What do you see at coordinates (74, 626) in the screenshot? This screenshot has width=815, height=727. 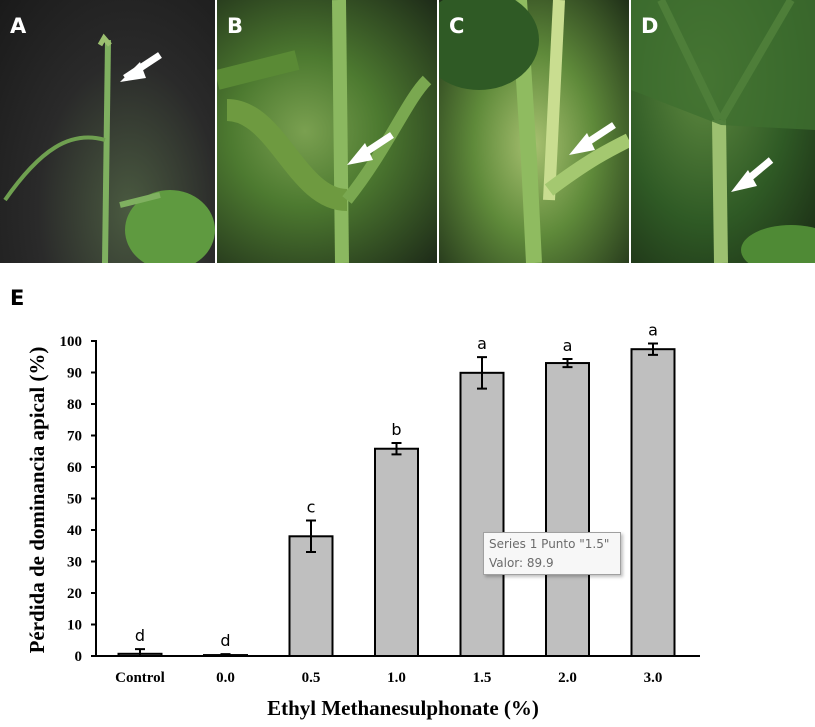 I see `y-tick-label: 10` at bounding box center [74, 626].